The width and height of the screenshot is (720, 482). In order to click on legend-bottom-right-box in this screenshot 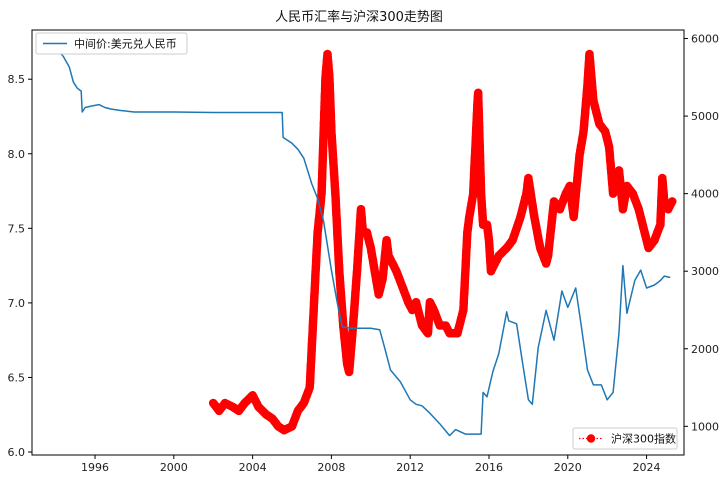, I will do `click(625, 438)`.